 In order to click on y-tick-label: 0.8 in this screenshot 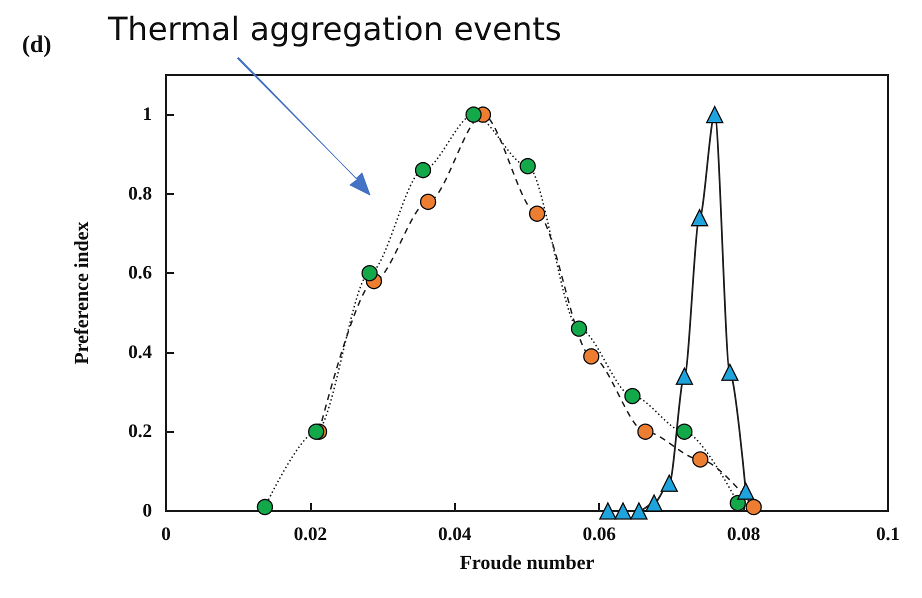, I will do `click(140, 193)`.